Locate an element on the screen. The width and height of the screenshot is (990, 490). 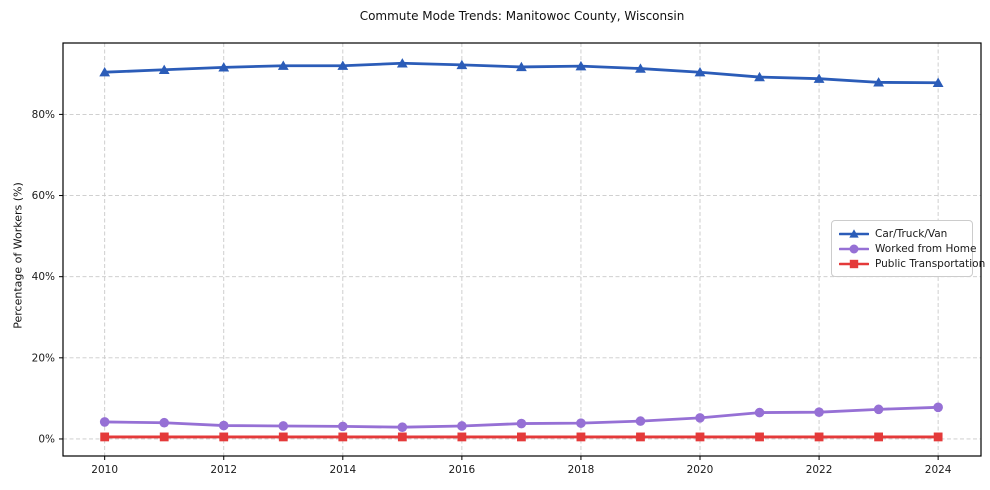
legend-label-public-transportation: Public Transportation is located at coordinates (930, 263).